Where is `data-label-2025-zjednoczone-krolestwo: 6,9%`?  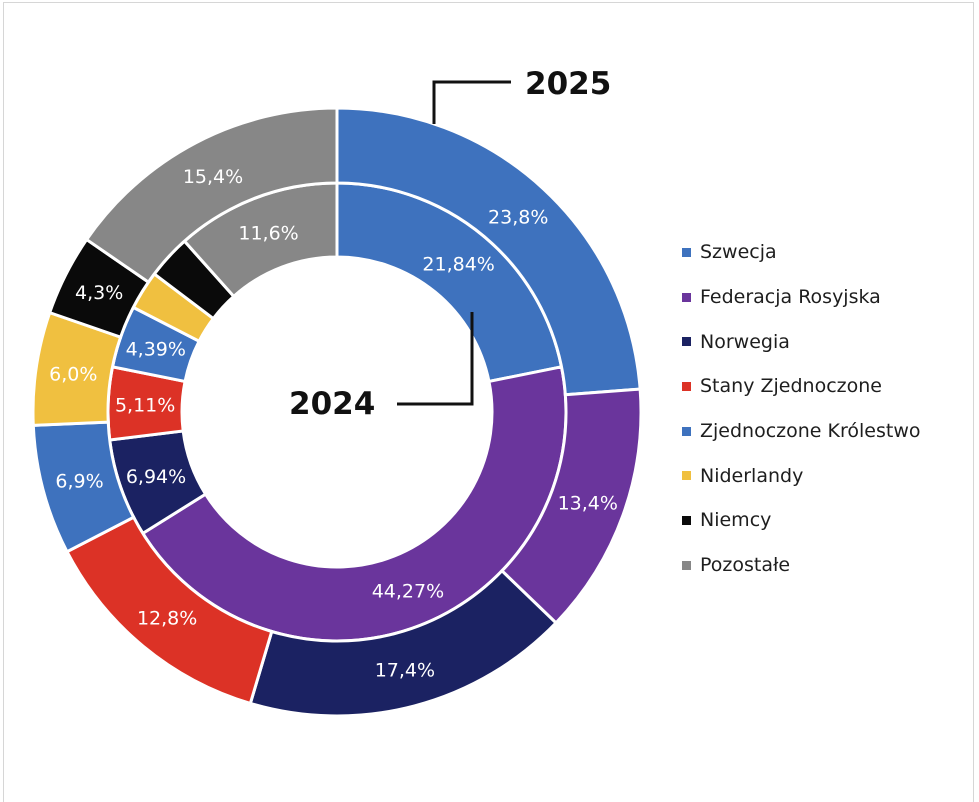
data-label-2025-zjednoczone-krolestwo: 6,9% is located at coordinates (79, 482).